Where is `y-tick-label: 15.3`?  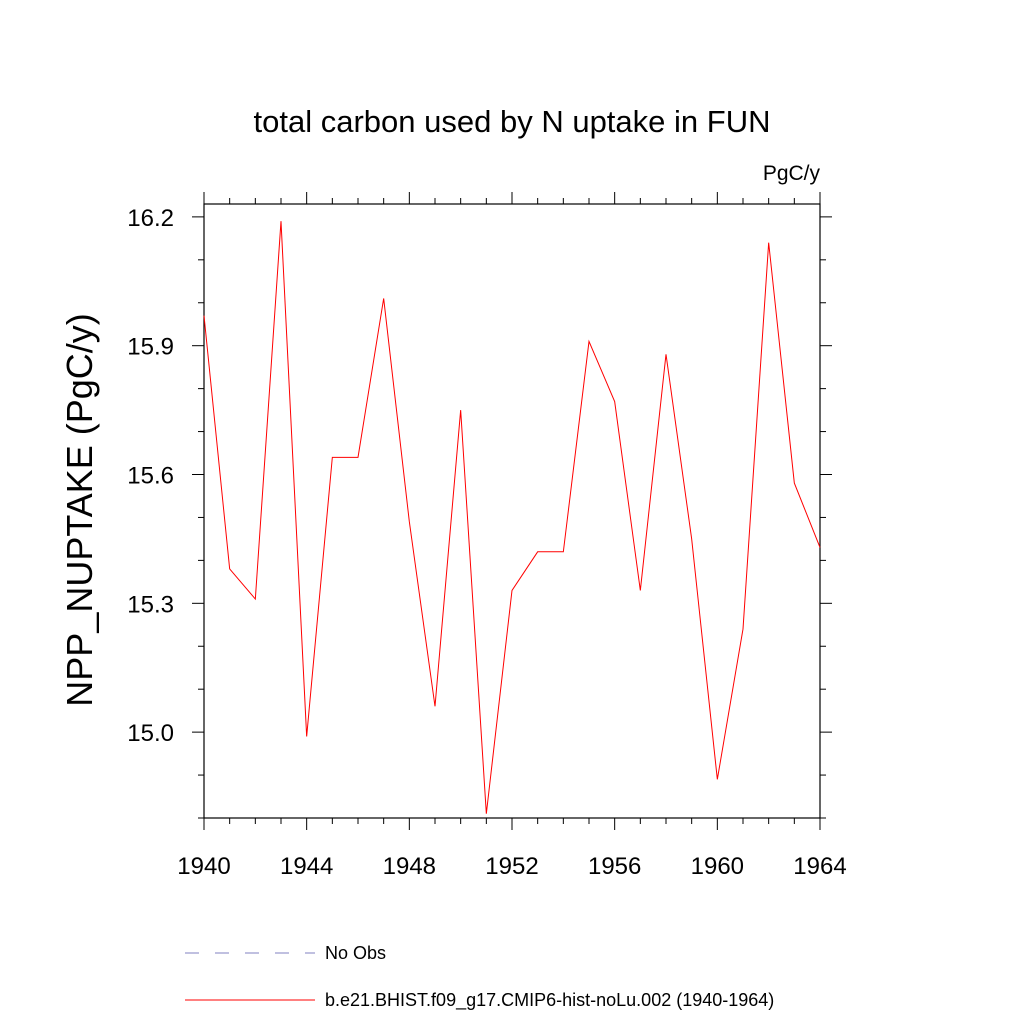
y-tick-label: 15.3 is located at coordinates (150, 604).